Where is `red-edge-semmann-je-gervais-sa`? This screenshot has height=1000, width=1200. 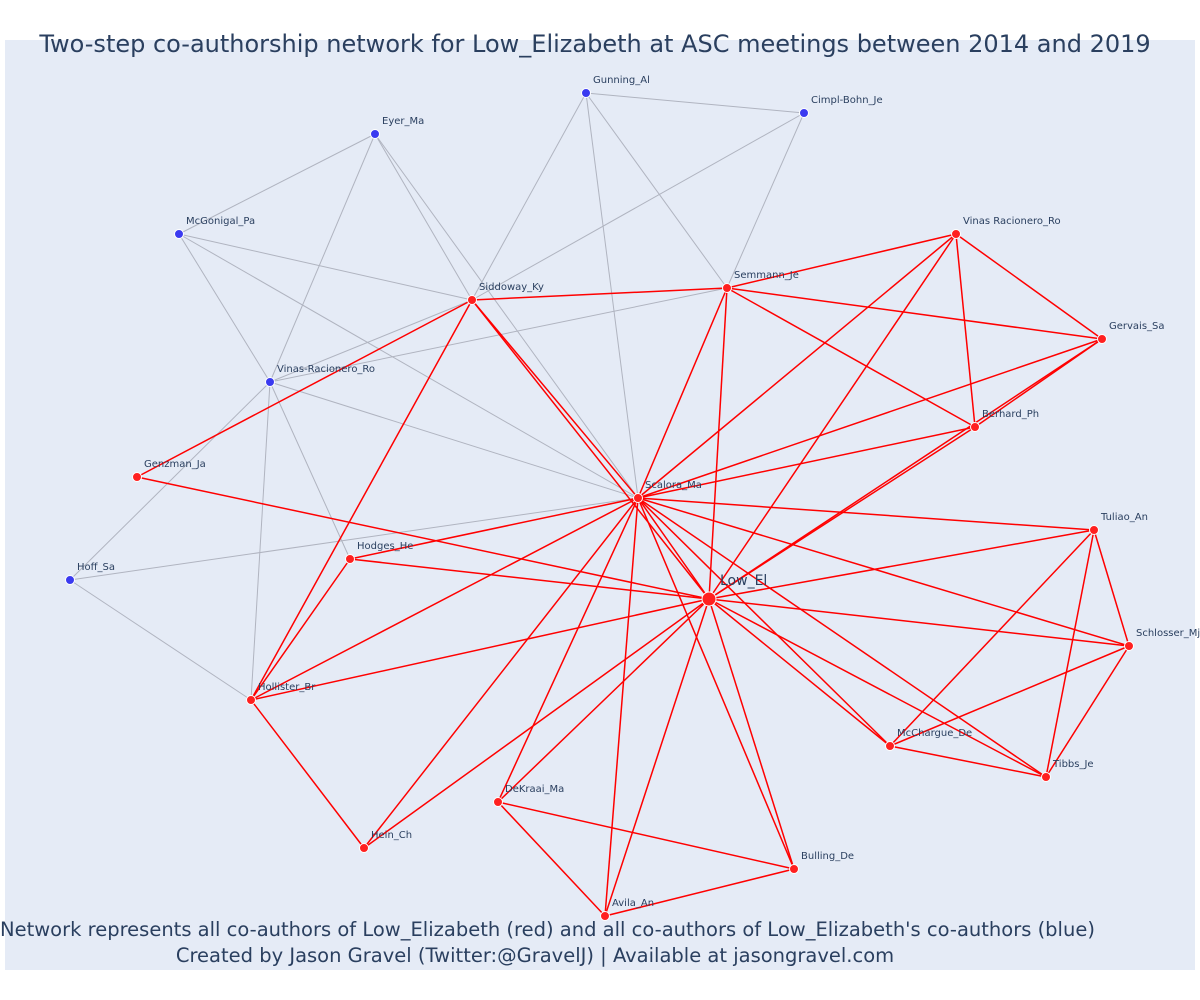 red-edge-semmann-je-gervais-sa is located at coordinates (914, 313).